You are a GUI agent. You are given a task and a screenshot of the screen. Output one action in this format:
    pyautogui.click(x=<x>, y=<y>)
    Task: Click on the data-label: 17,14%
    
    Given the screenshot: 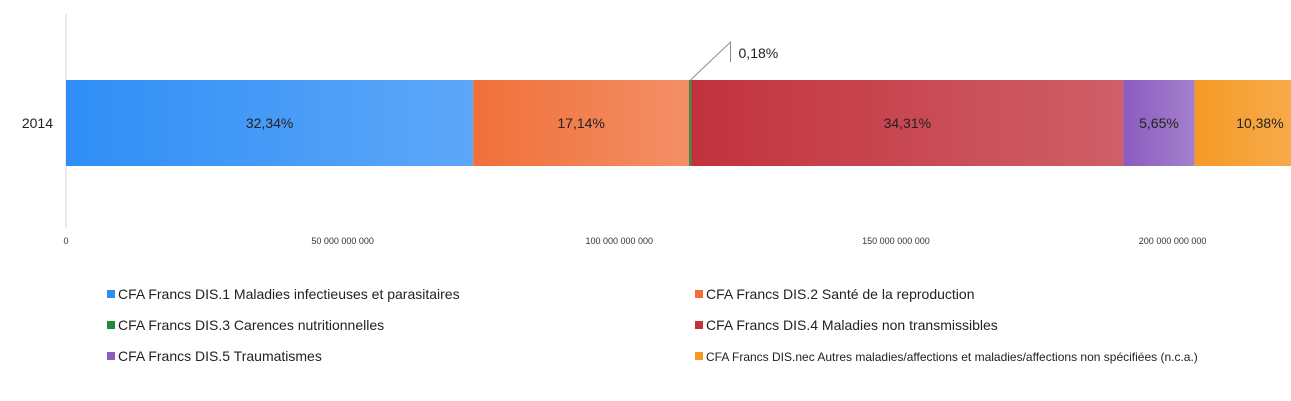 What is the action you would take?
    pyautogui.click(x=580, y=123)
    